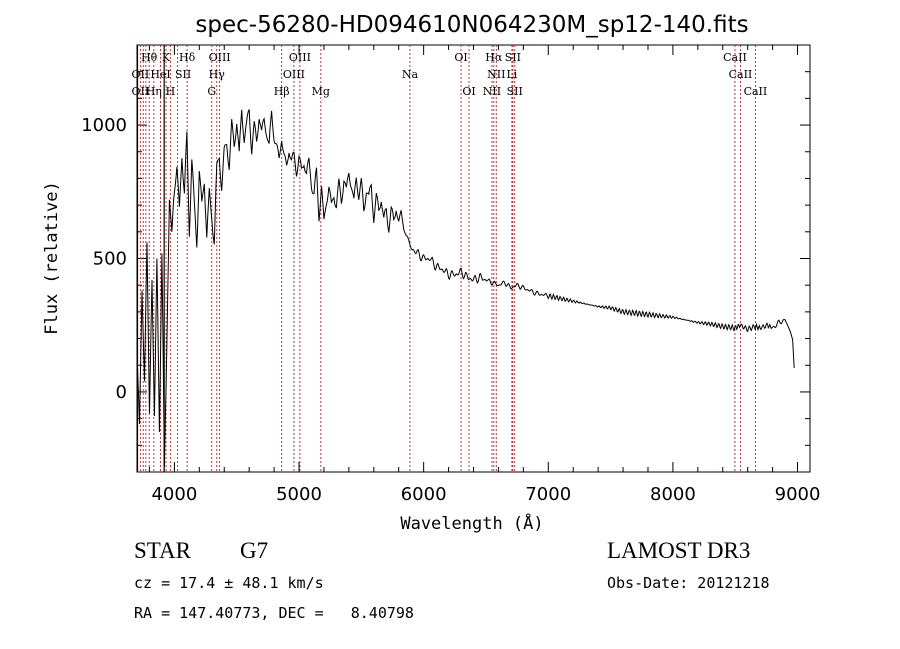  What do you see at coordinates (254, 550) in the screenshot?
I see `object-subclass: G7` at bounding box center [254, 550].